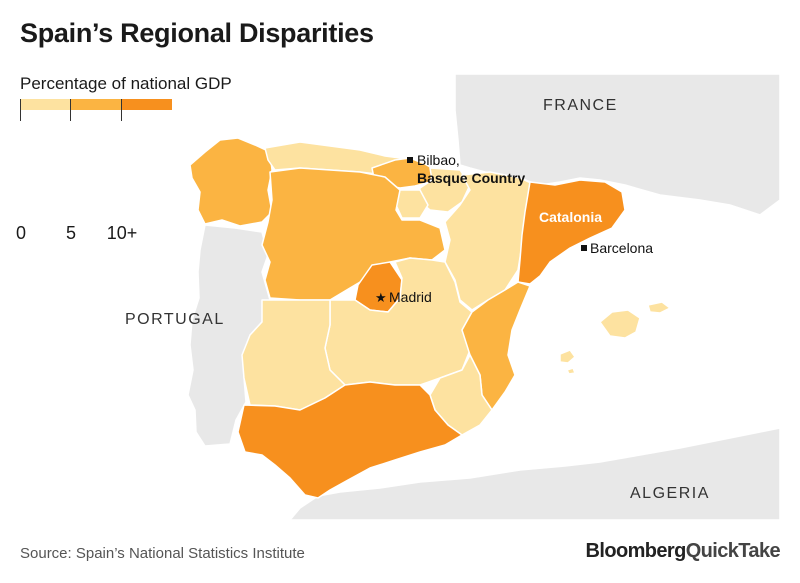 The image size is (800, 583). Describe the element at coordinates (126, 84) in the screenshot. I see `legend-title: Percentage of national GDP` at that location.